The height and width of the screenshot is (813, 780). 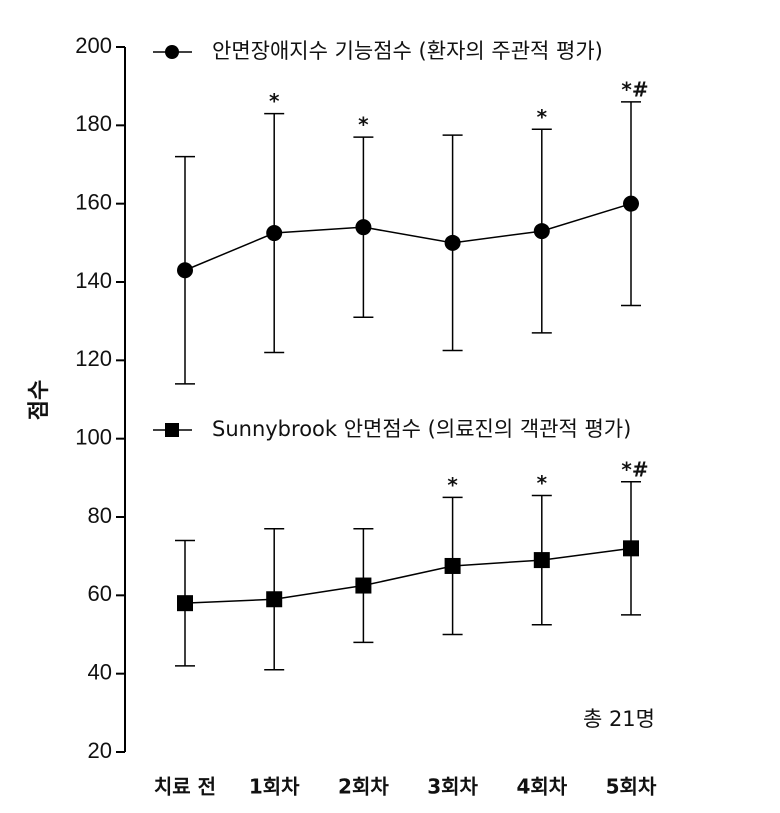 I want to click on x-tick-label: 치료 전, so click(x=185, y=787).